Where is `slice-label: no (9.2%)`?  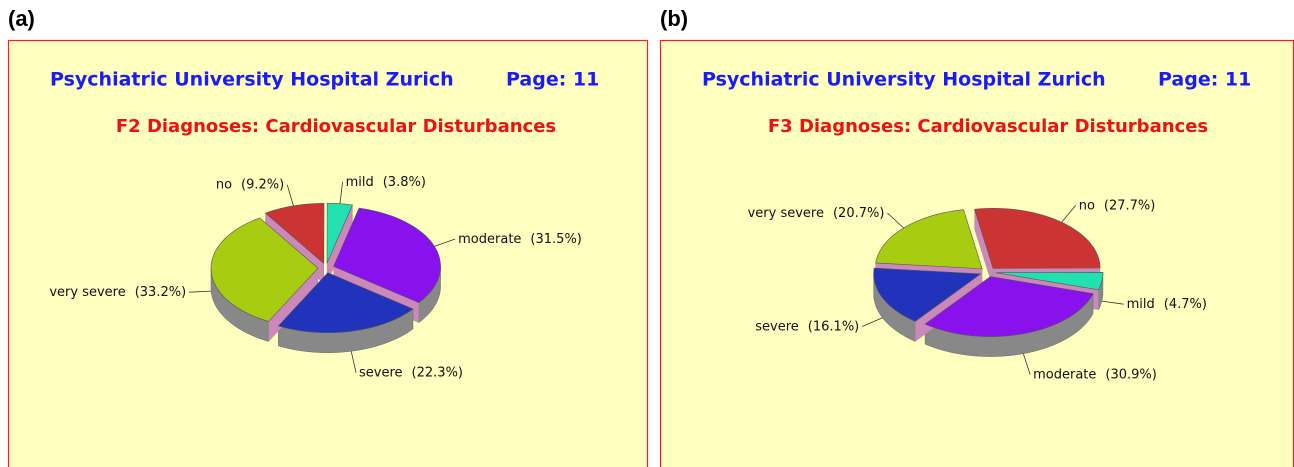
slice-label: no (9.2%) is located at coordinates (250, 184).